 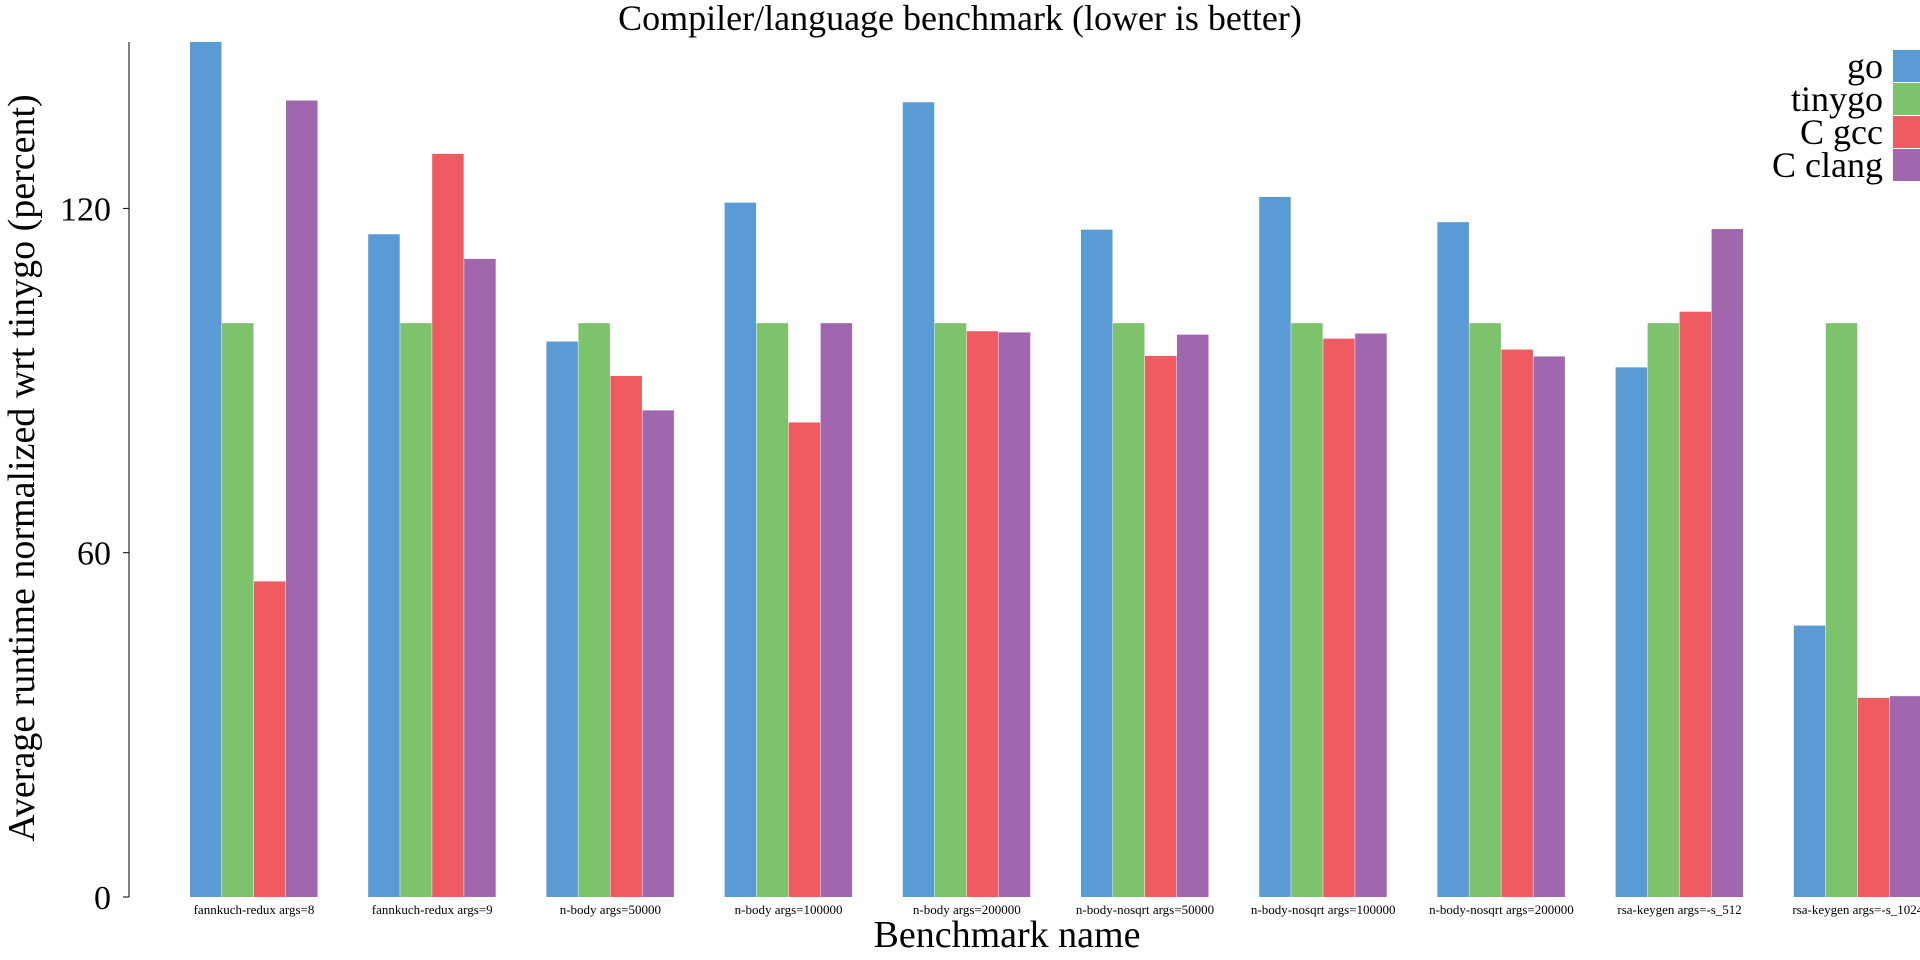 I want to click on legend-item: tinygo, so click(x=1855, y=99).